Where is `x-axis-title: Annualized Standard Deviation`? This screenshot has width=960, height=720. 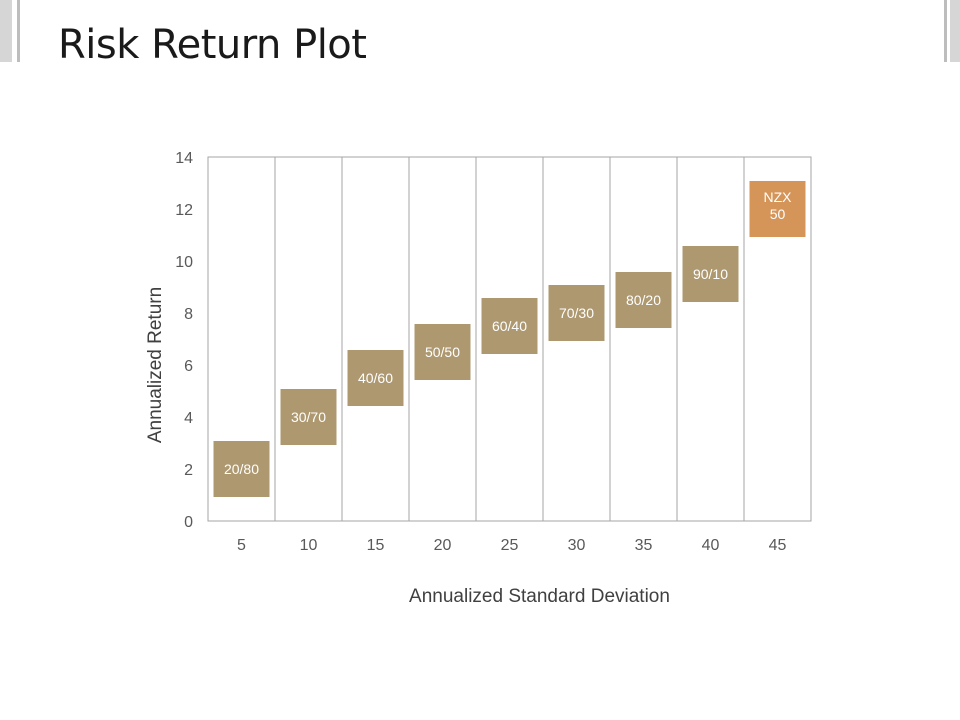
x-axis-title: Annualized Standard Deviation is located at coordinates (539, 596).